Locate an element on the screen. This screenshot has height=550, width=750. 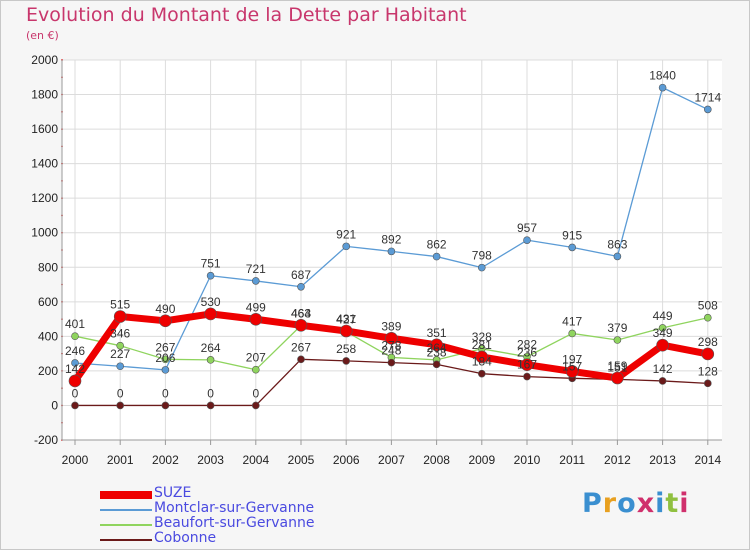
data-label: 464 is located at coordinates (301, 313).